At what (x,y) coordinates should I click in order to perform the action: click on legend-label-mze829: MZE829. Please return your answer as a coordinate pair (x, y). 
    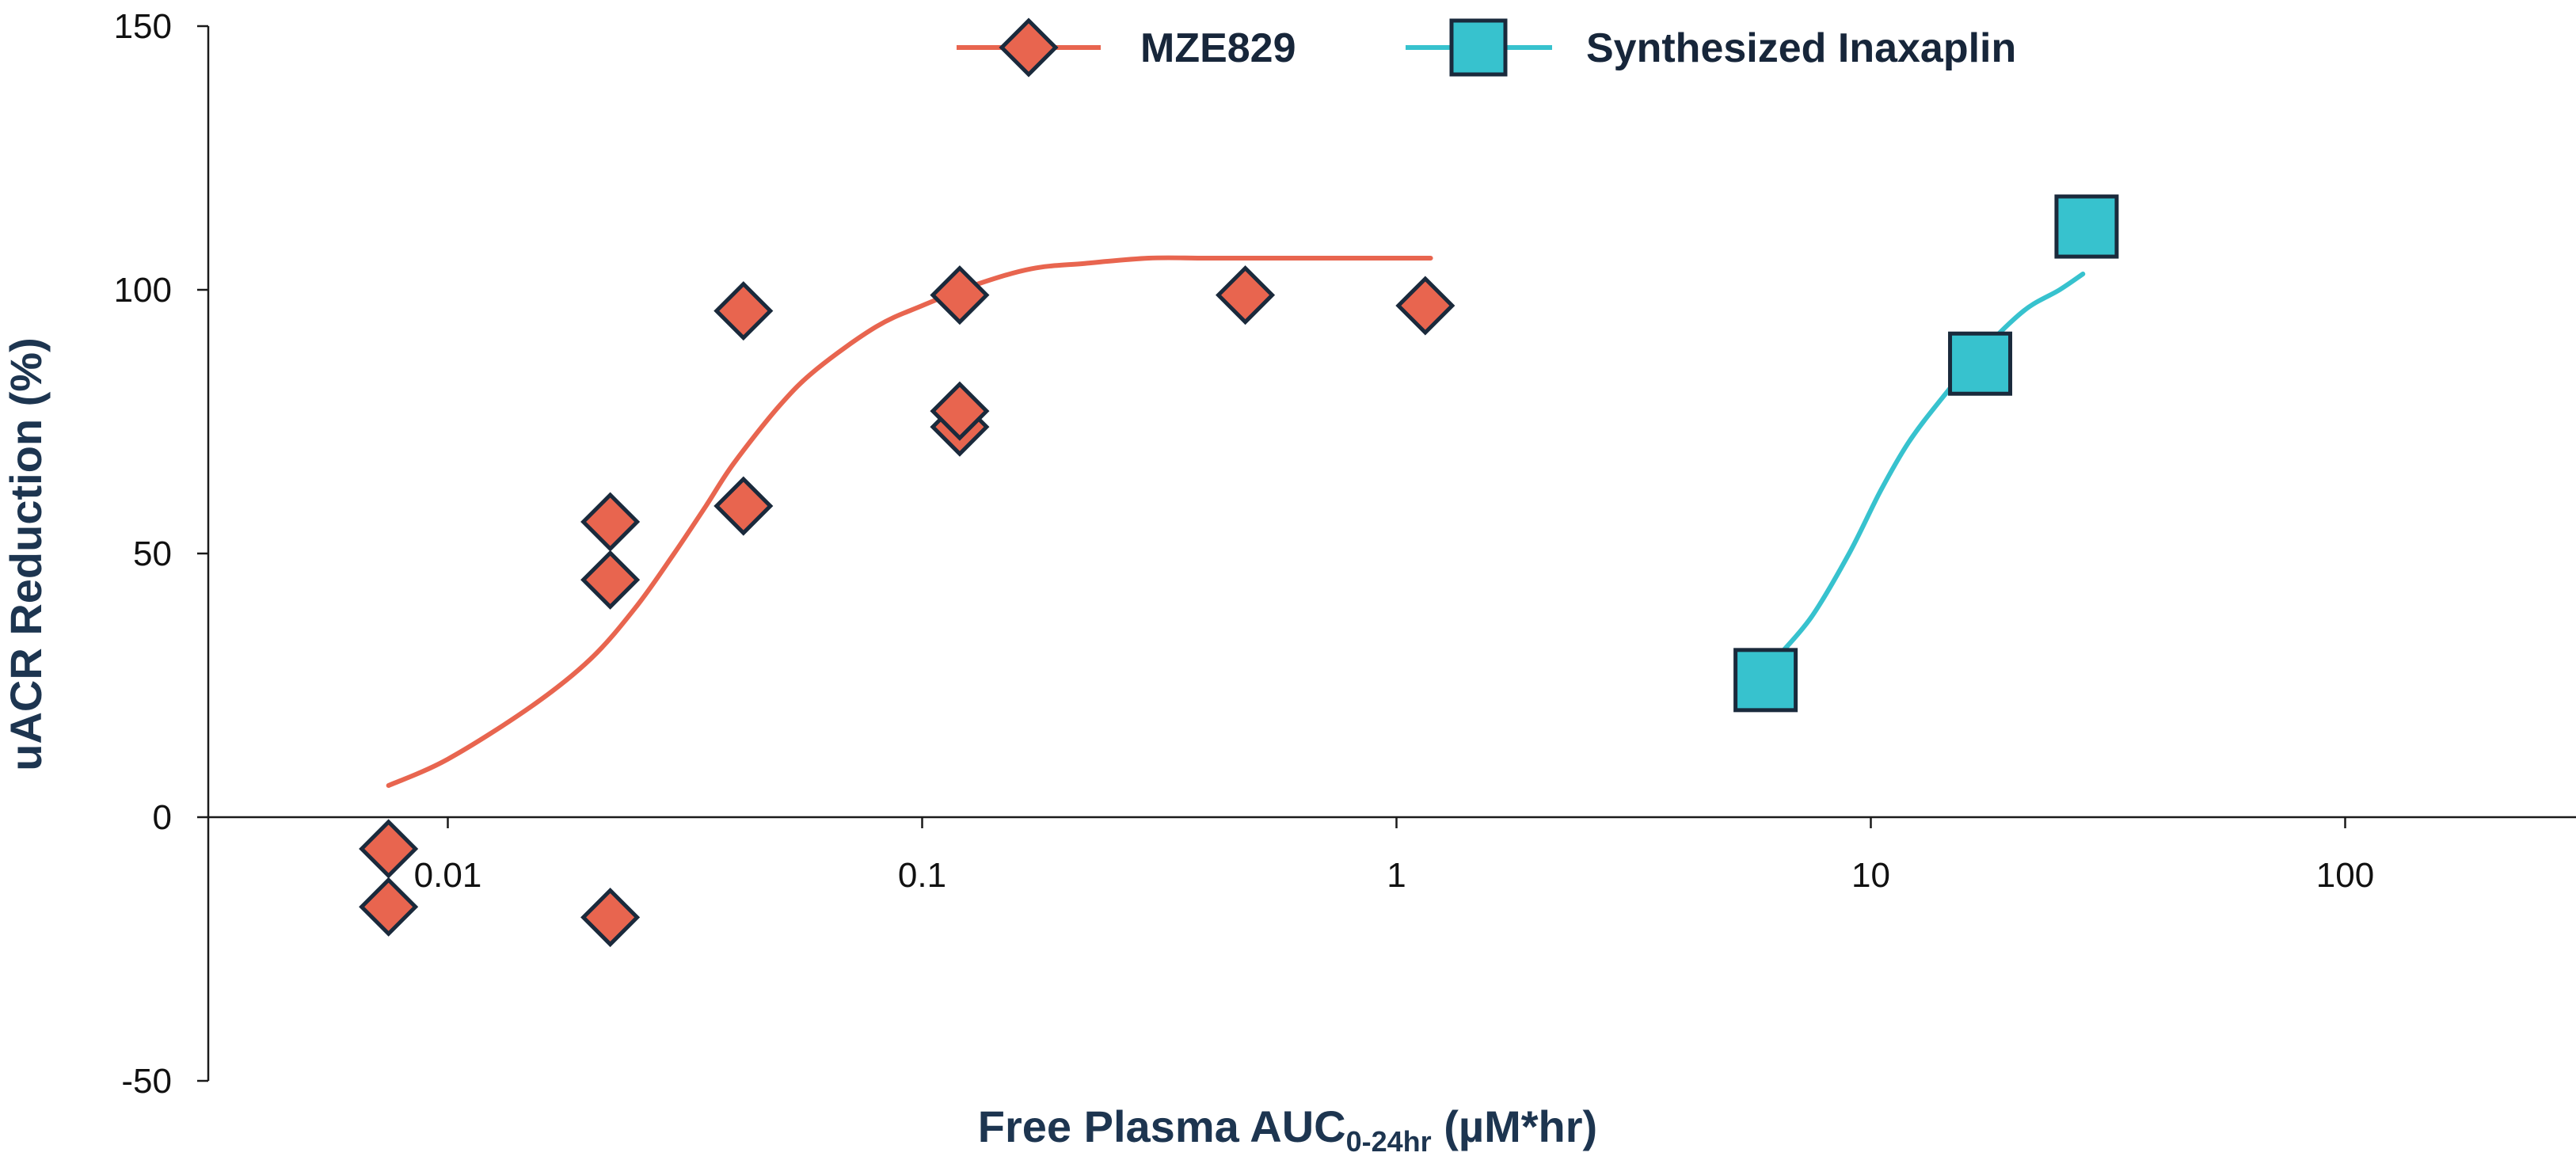
    Looking at the image, I should click on (1218, 48).